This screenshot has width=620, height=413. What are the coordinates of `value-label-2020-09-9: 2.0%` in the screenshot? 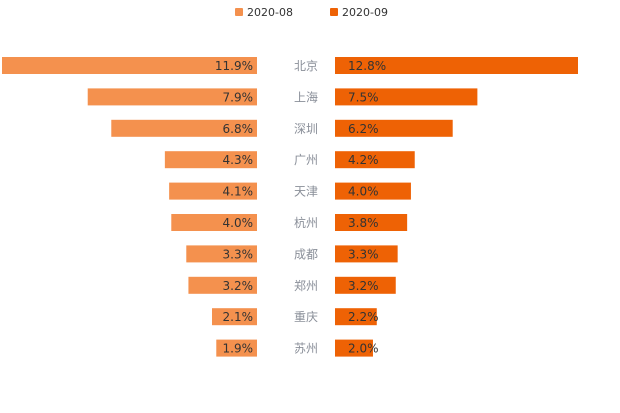 It's located at (363, 349).